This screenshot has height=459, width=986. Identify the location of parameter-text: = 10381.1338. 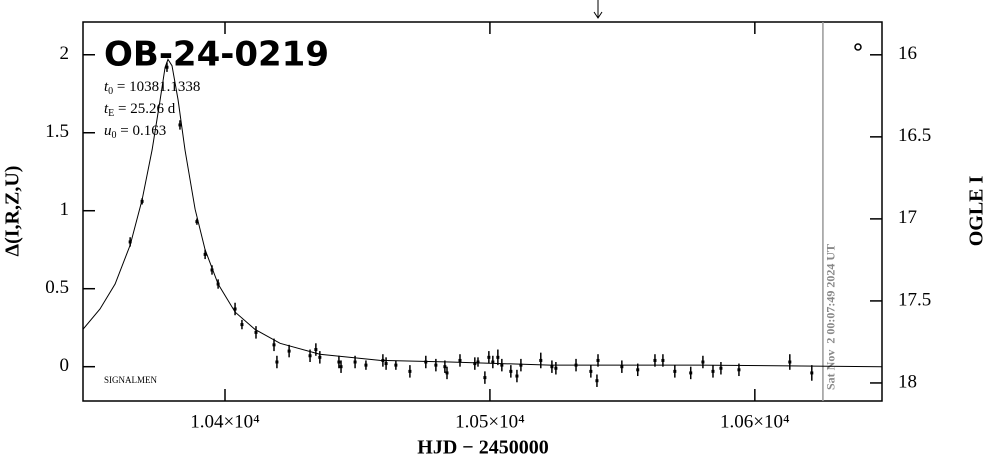
(156, 87).